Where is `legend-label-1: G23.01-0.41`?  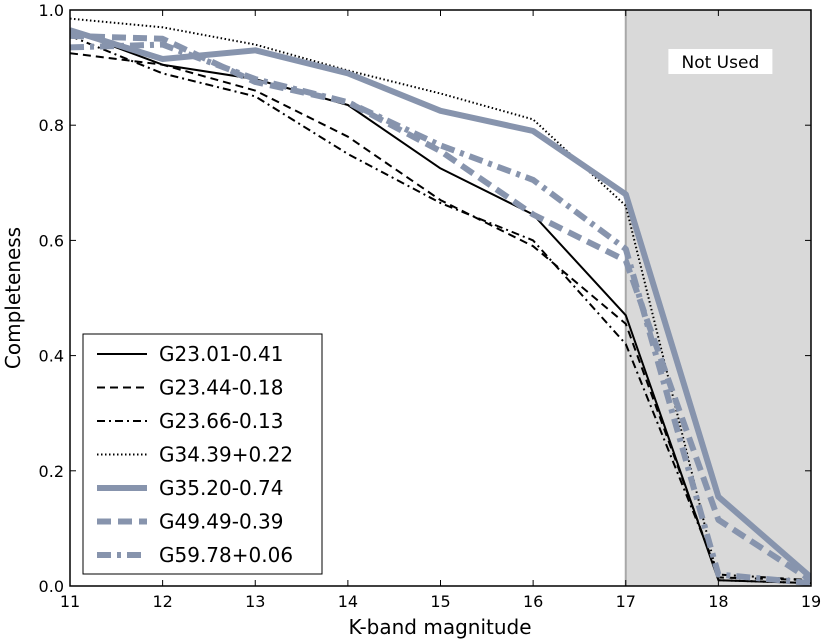 legend-label-1: G23.01-0.41 is located at coordinates (221, 354).